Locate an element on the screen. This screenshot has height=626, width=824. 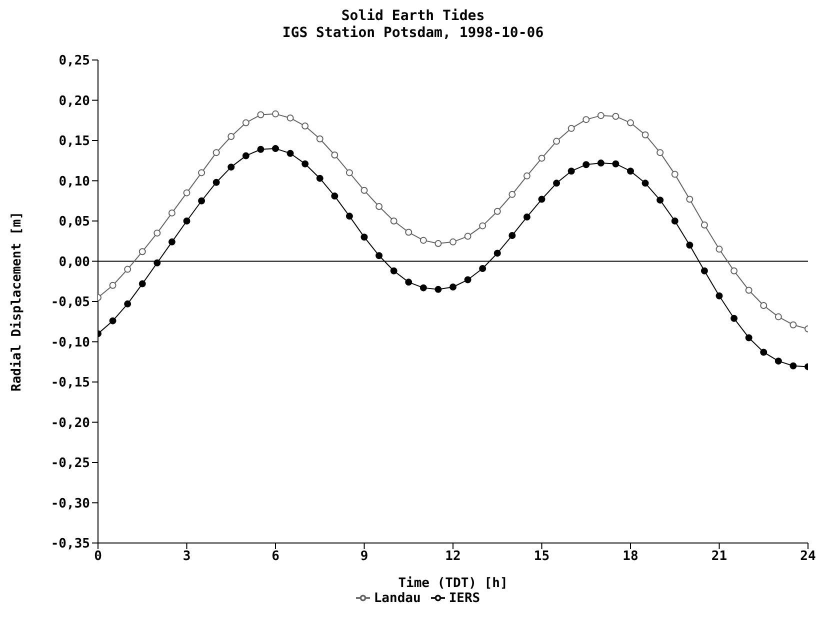
y-tick-label: 0,25 is located at coordinates (74, 61).